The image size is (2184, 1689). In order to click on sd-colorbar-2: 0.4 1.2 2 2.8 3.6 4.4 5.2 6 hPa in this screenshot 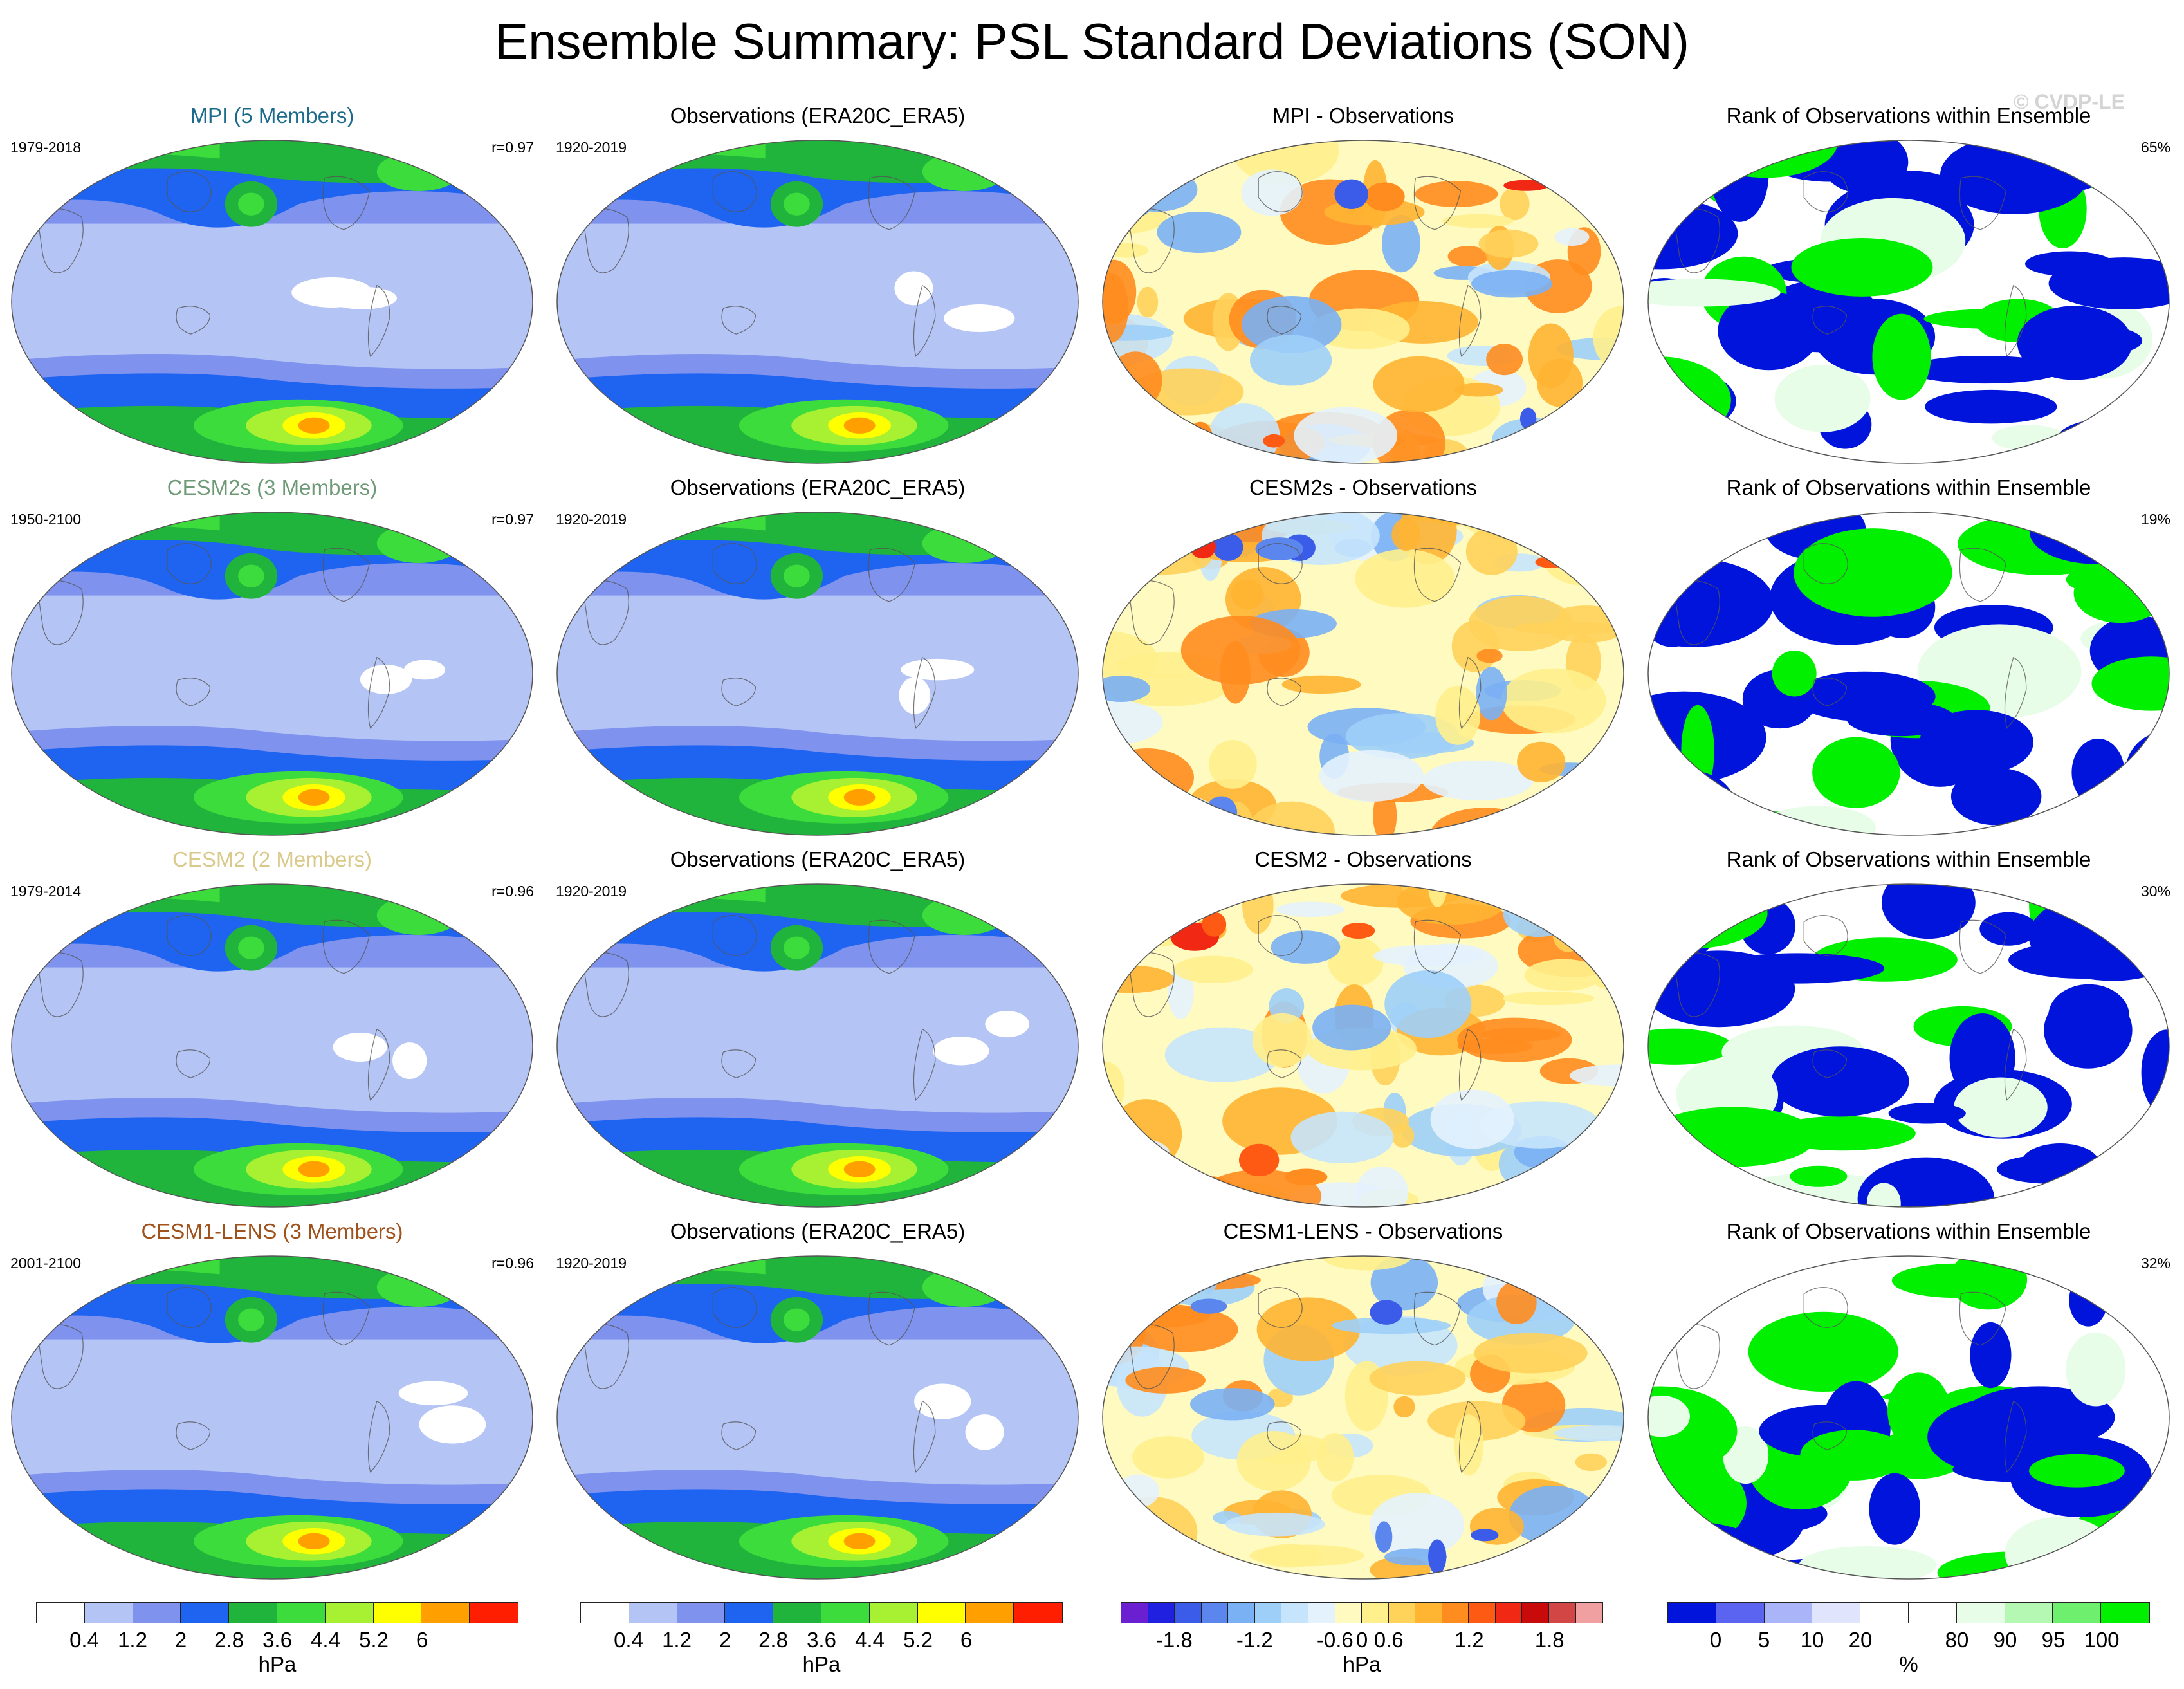, I will do `click(822, 1637)`.